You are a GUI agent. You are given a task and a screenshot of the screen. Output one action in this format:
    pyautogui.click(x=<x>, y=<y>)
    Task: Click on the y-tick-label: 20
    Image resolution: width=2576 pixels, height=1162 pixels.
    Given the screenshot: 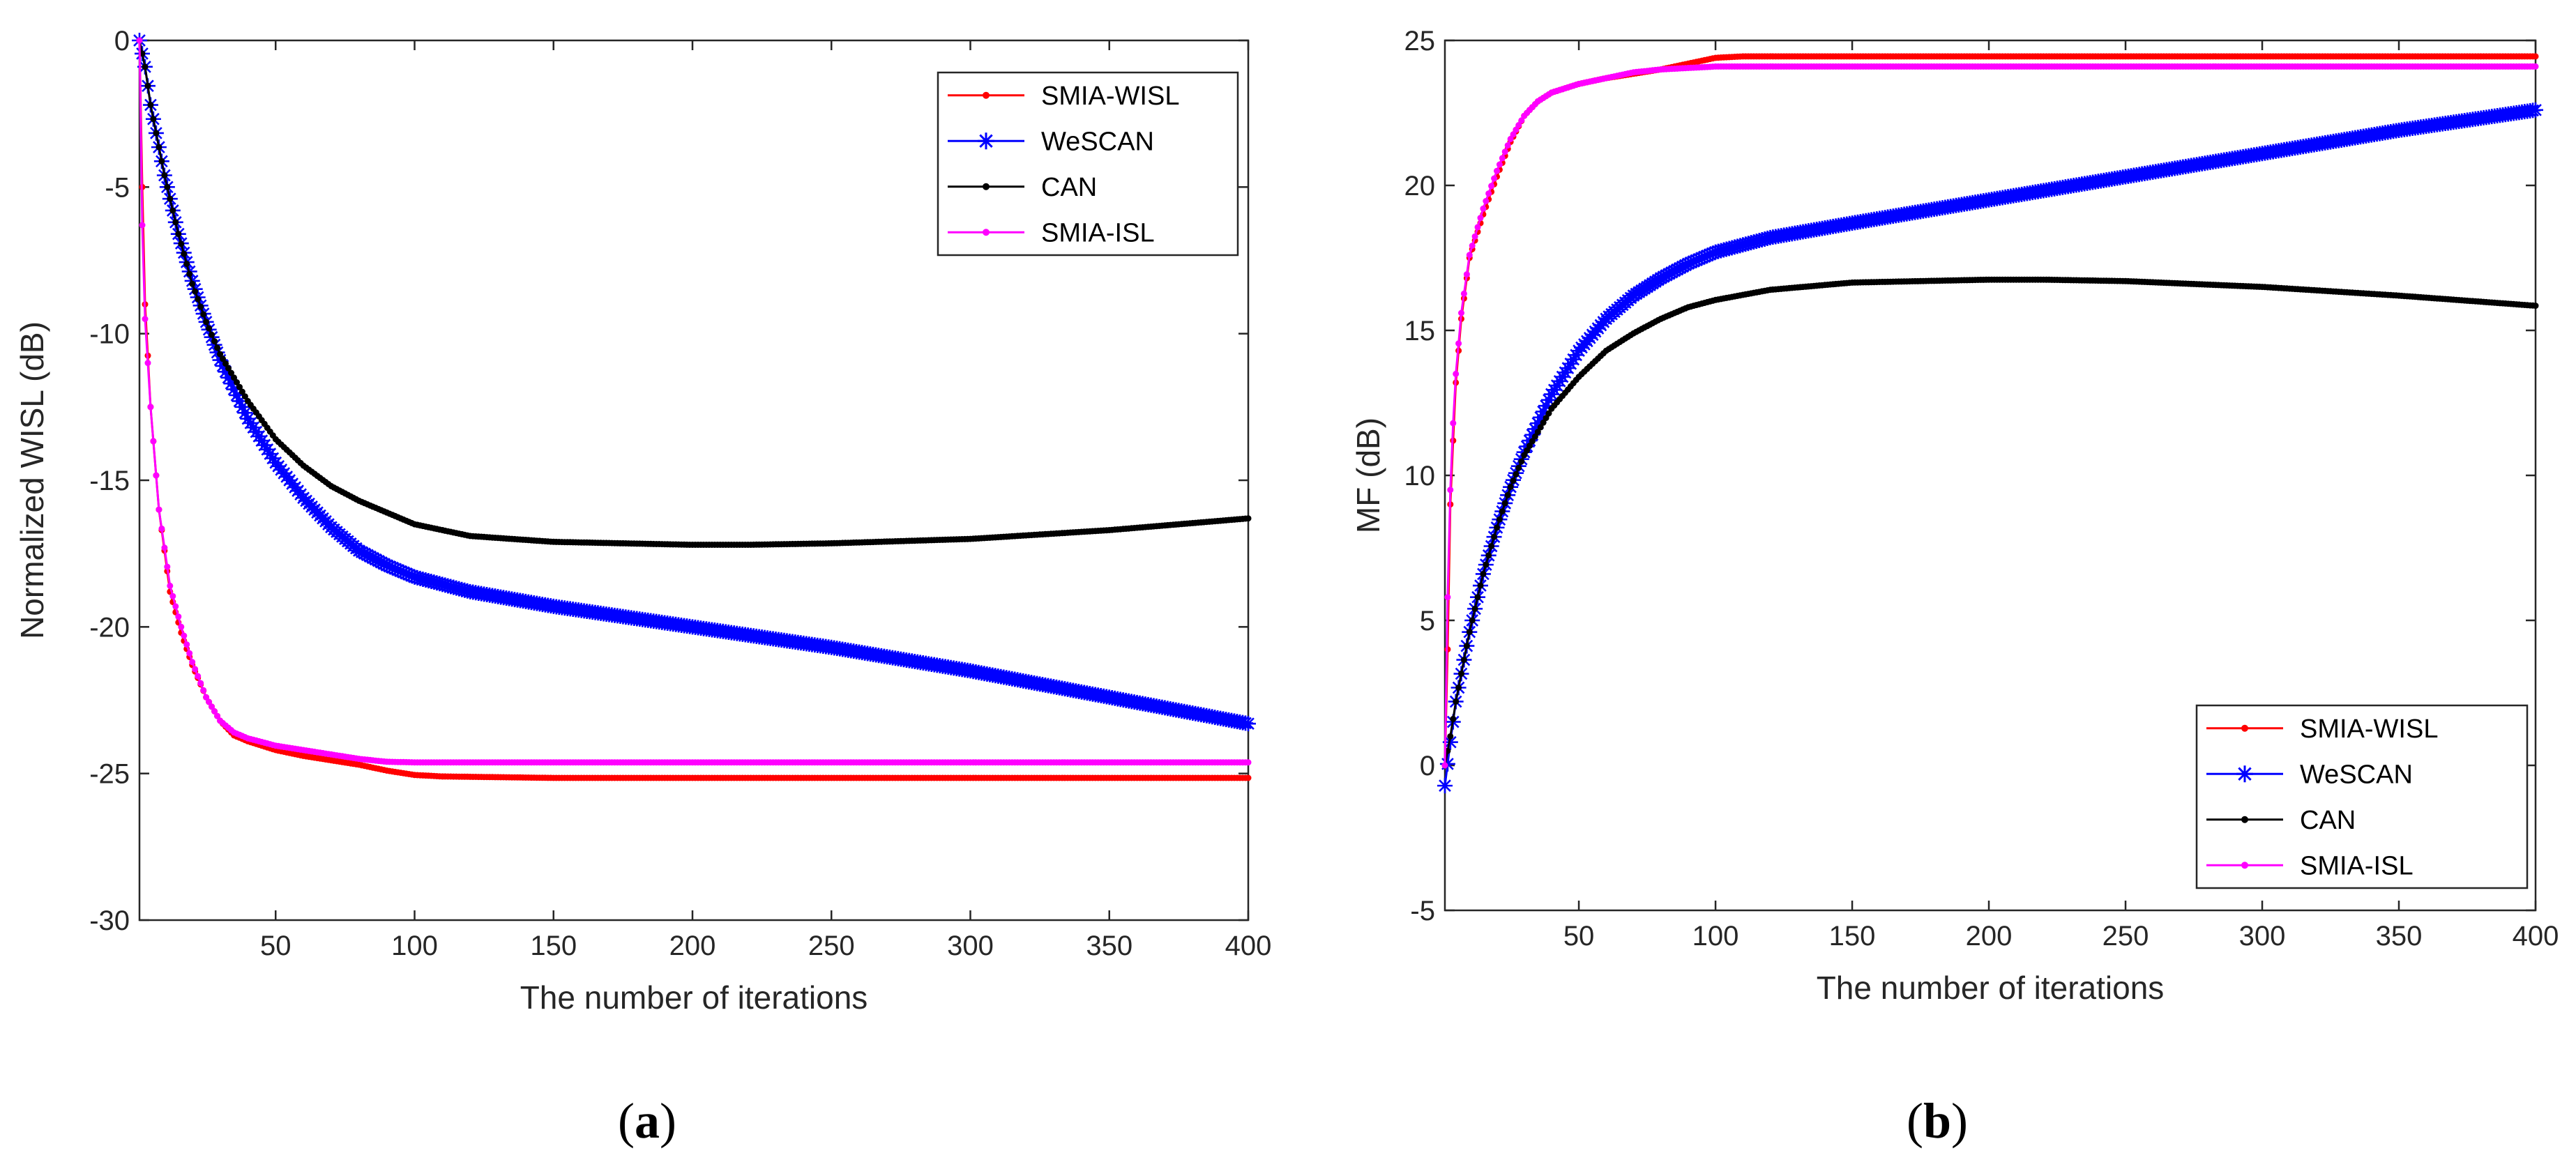 What is the action you would take?
    pyautogui.click(x=1420, y=186)
    